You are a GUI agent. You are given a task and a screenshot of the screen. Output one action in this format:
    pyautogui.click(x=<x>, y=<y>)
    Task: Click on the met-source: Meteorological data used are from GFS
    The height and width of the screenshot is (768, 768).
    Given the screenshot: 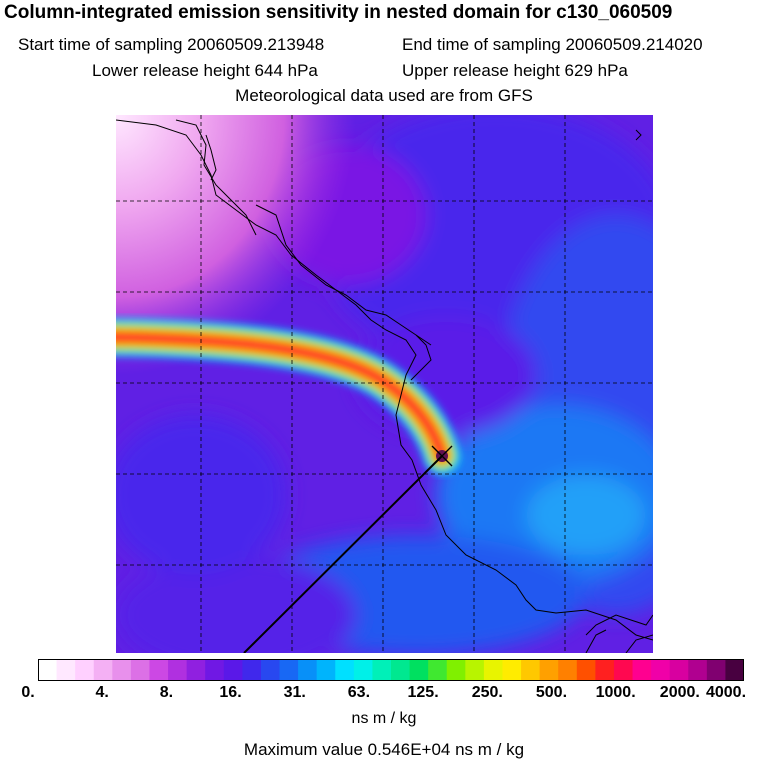 What is the action you would take?
    pyautogui.click(x=384, y=95)
    